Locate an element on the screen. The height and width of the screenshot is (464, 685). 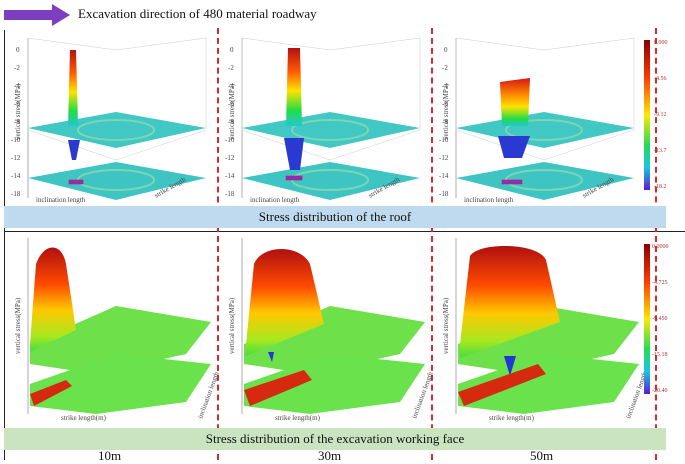
roof-zlabel-10m: vertical stress(MPa) is located at coordinates (18, 111).